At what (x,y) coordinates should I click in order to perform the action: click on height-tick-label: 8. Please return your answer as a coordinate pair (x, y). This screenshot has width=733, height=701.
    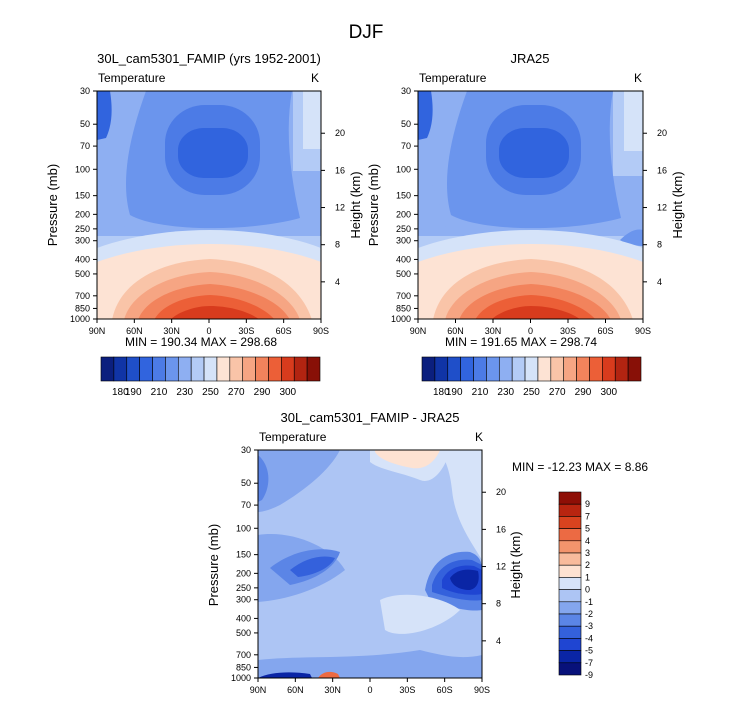
    Looking at the image, I should click on (659, 245).